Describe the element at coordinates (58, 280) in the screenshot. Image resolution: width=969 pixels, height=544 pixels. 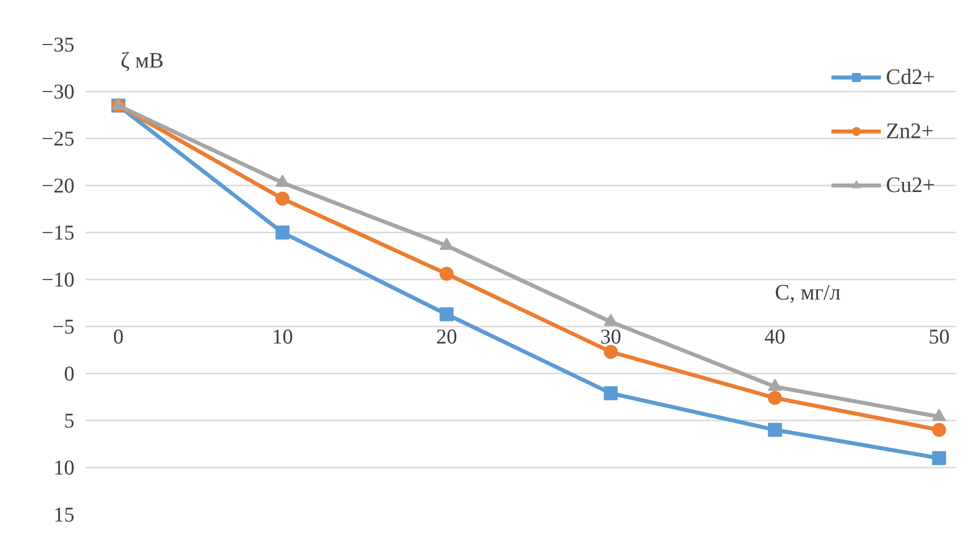
I see `y-tick-label: −10` at that location.